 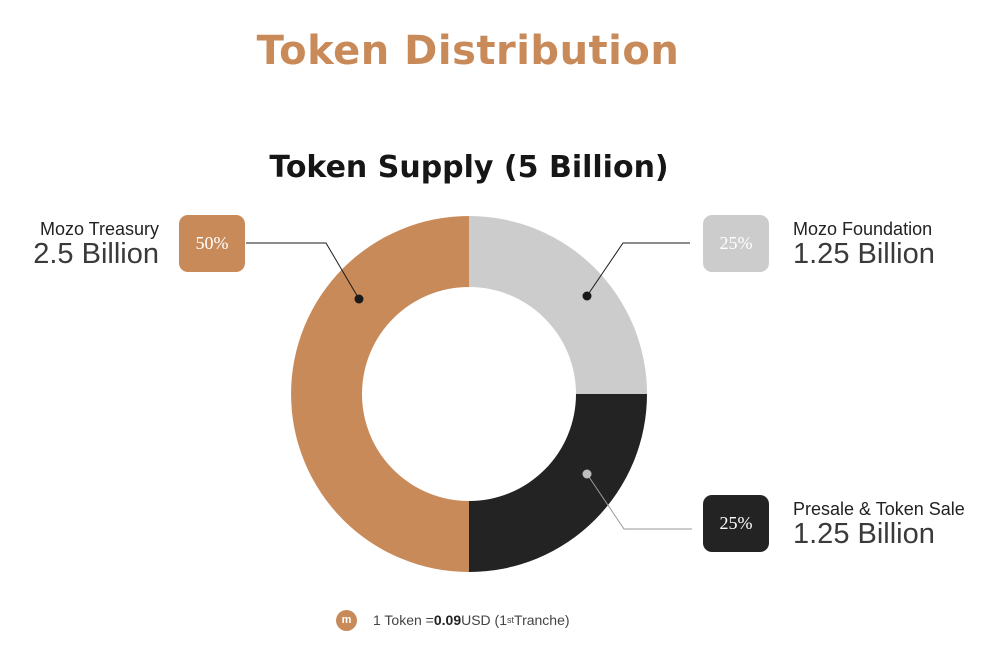 What do you see at coordinates (864, 254) in the screenshot?
I see `legend-amount-foundation: 1.25 Billion` at bounding box center [864, 254].